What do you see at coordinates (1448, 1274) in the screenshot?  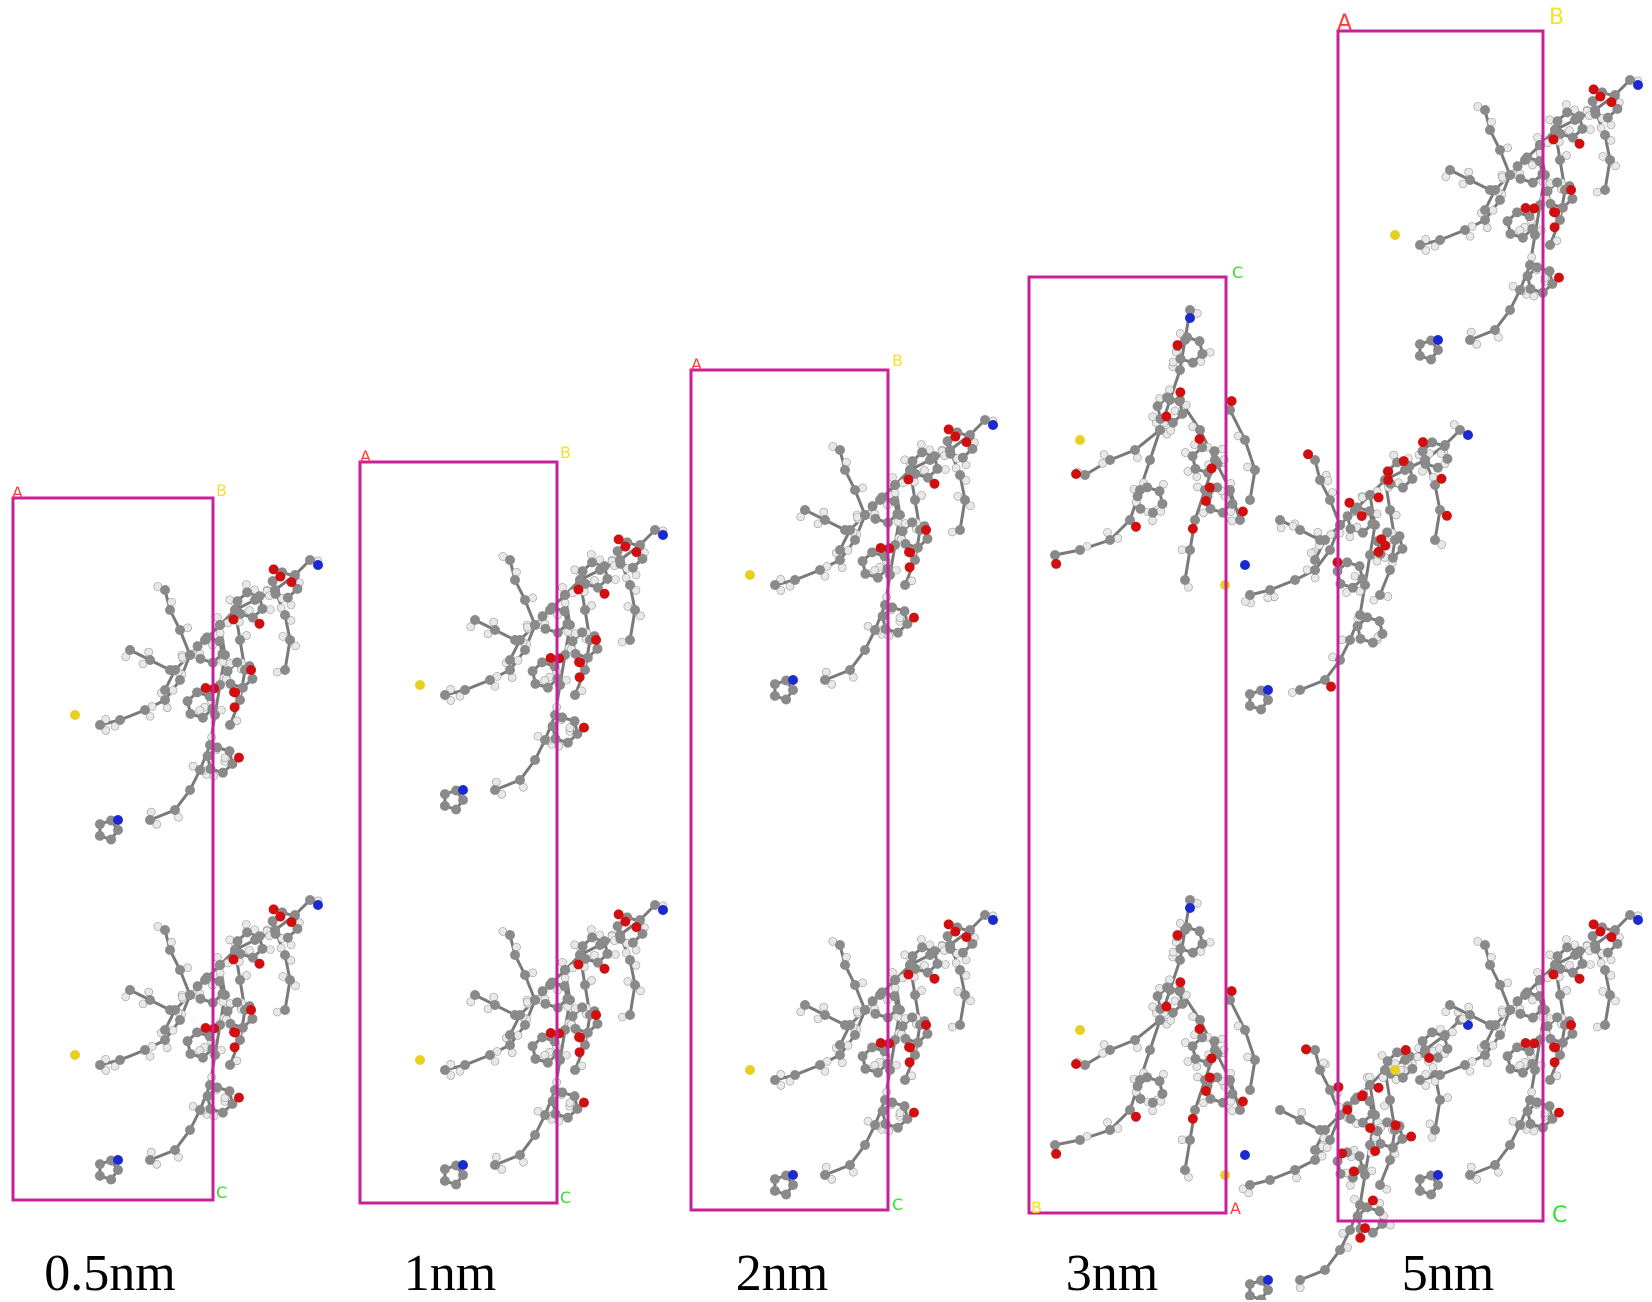 I see `panel-label-5nm: 5nm` at bounding box center [1448, 1274].